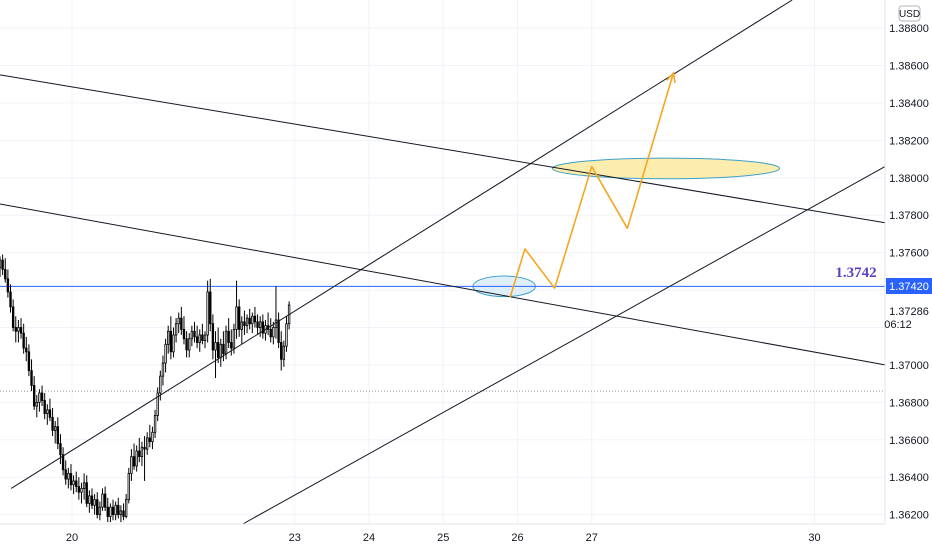 The width and height of the screenshot is (932, 550). What do you see at coordinates (666, 168) in the screenshot?
I see `target-zone-ellipse` at bounding box center [666, 168].